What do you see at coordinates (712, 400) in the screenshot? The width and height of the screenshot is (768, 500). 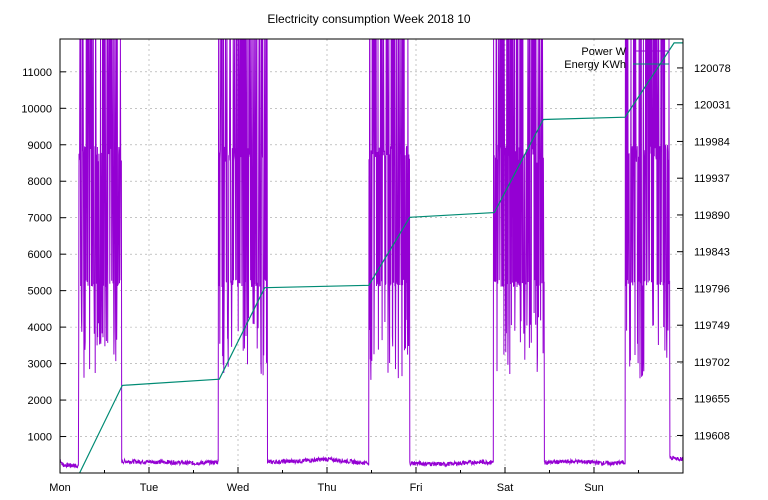 I see `y2-tick-label: 119655` at bounding box center [712, 400].